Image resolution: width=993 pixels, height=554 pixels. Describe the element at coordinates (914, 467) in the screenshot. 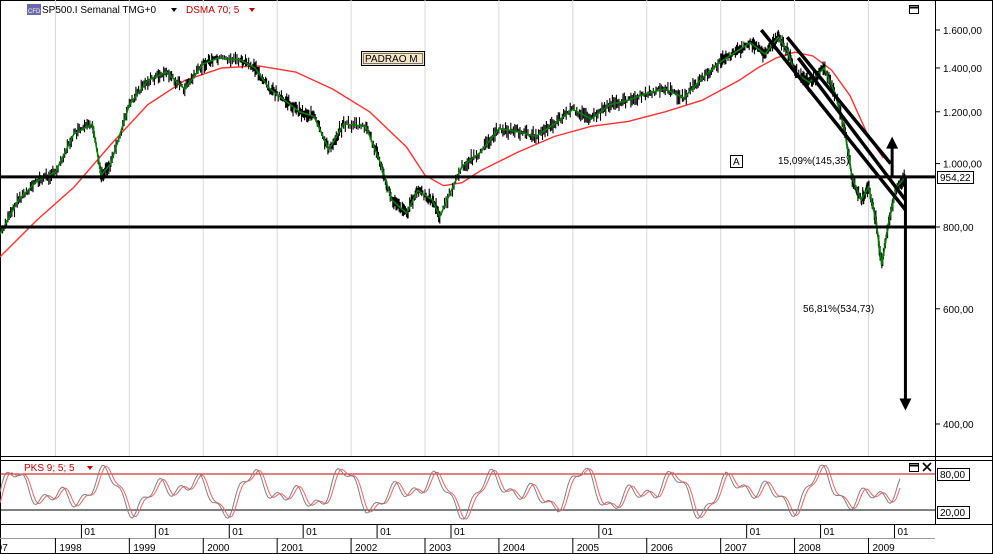

I see `maximize-oscillator-icon` at that location.